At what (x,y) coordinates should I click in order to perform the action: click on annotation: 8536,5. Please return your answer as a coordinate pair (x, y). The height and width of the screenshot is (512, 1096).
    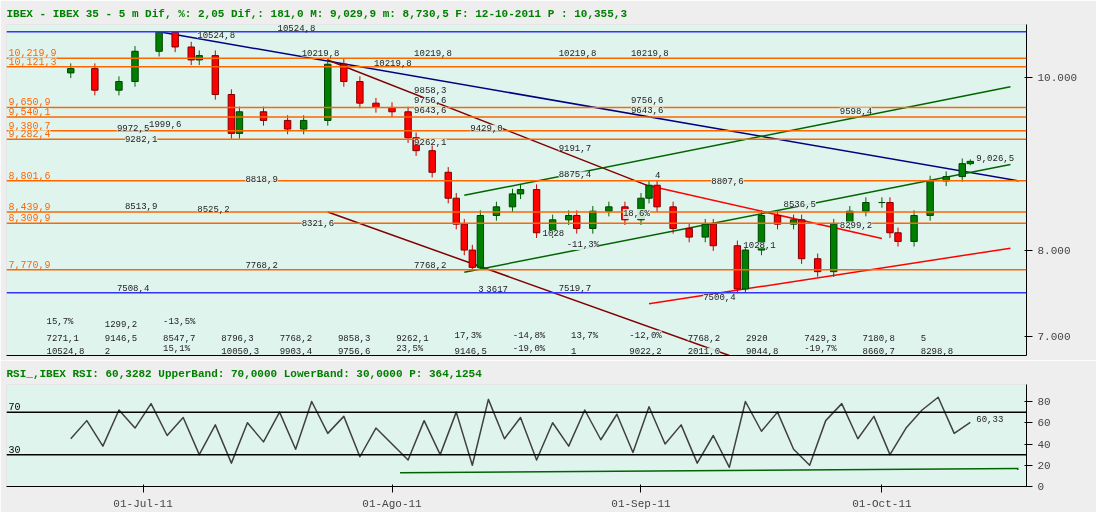
    Looking at the image, I should click on (799, 204).